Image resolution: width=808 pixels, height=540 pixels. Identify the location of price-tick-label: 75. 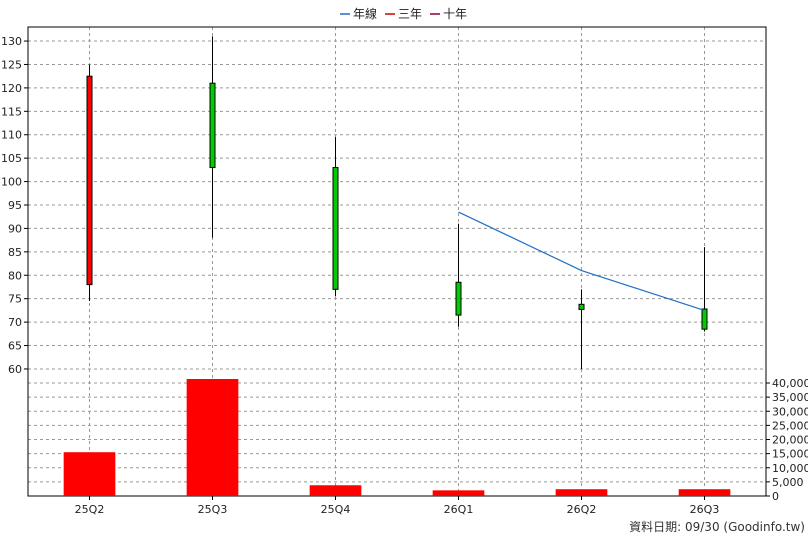
(15, 299).